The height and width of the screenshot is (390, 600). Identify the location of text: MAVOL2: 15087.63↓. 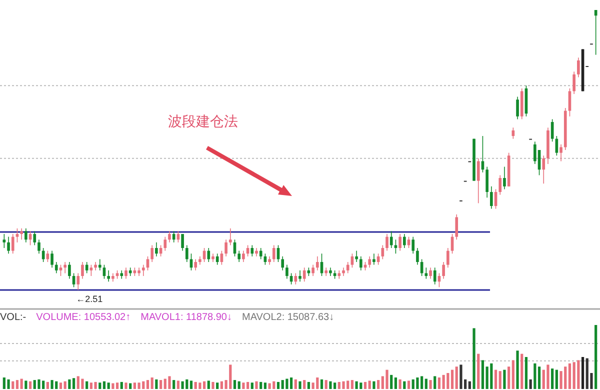
(288, 317).